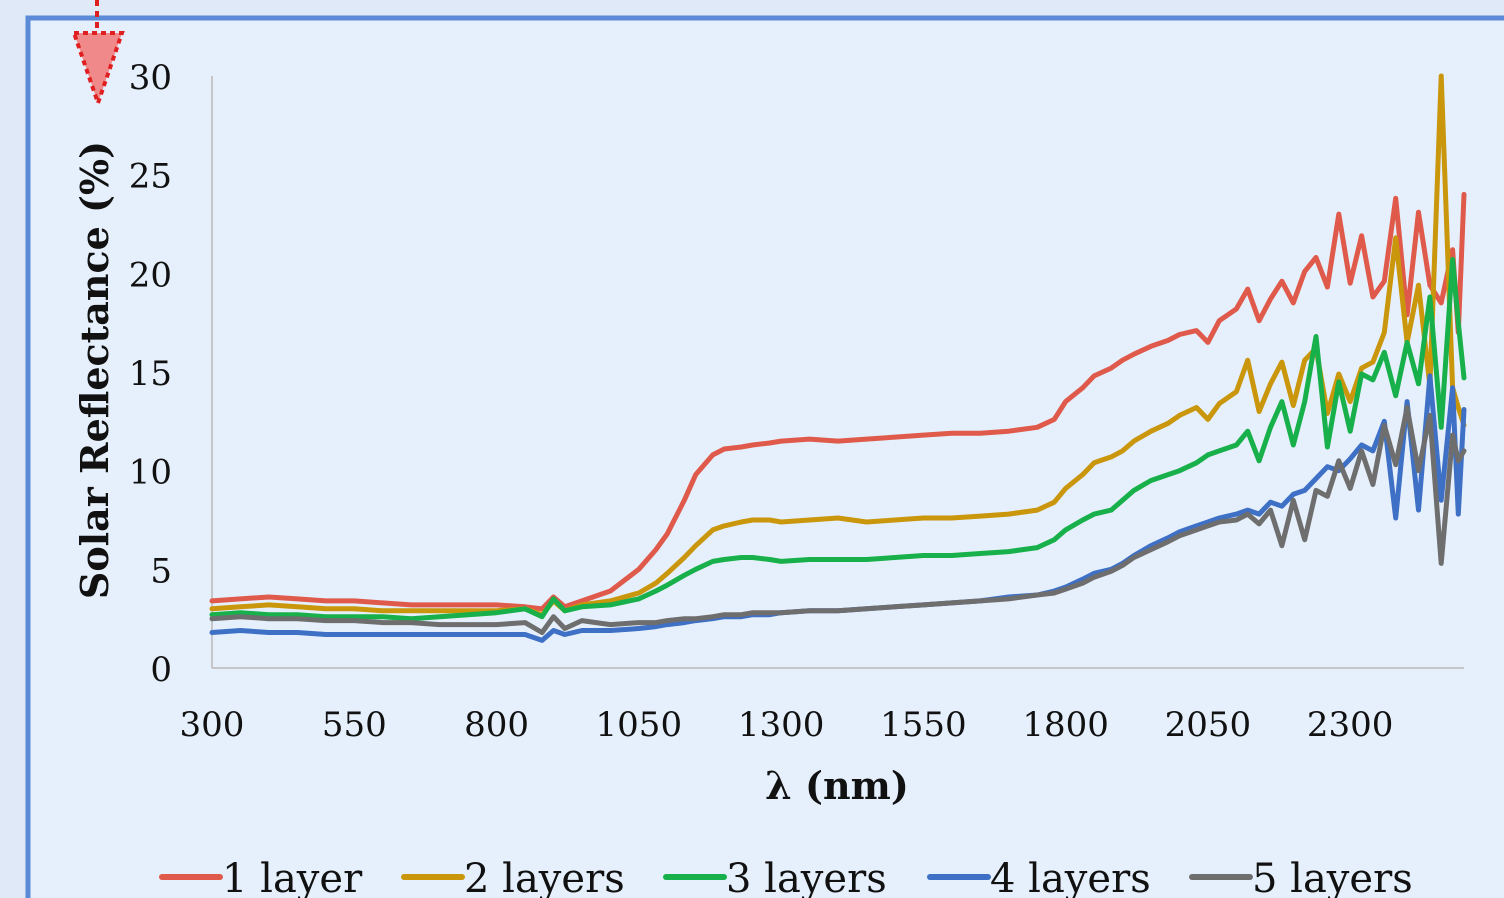  Describe the element at coordinates (1332, 877) in the screenshot. I see `legend-label: 5 layers` at that location.